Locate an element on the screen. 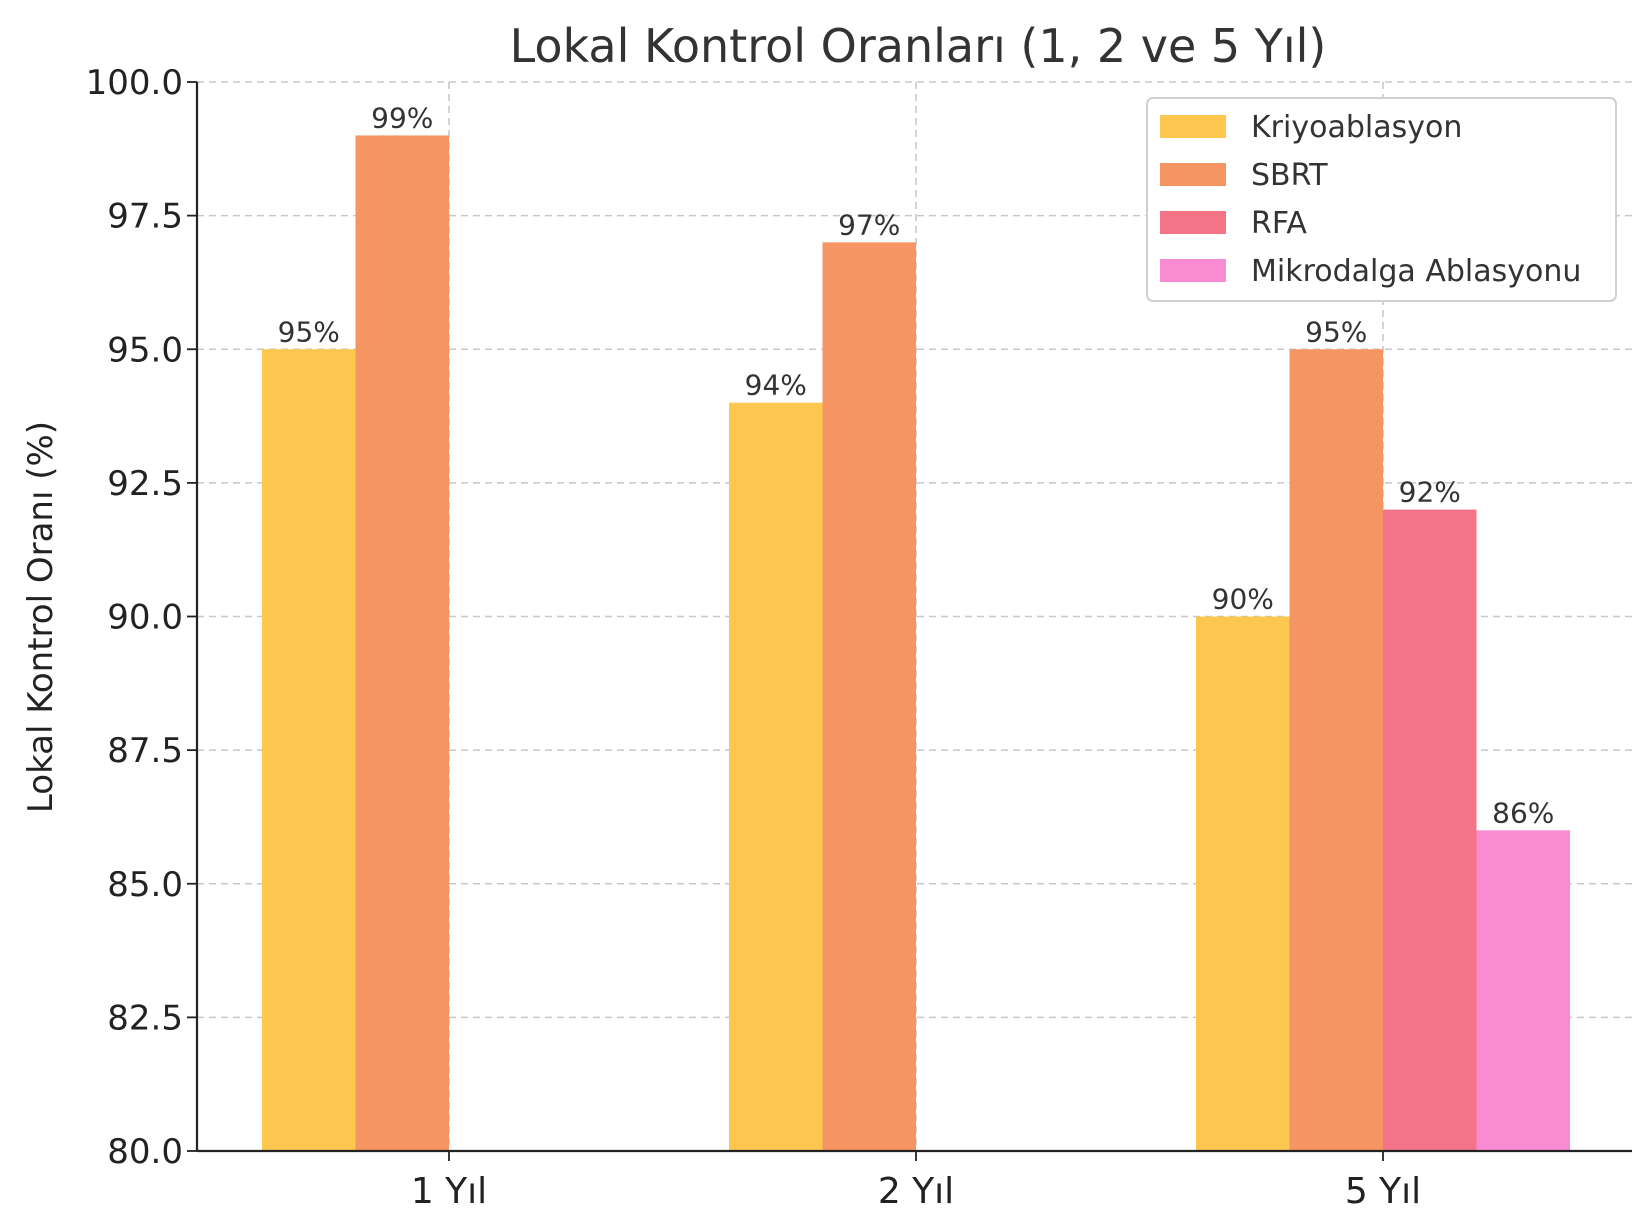  y-tick-label: 90.0 is located at coordinates (145, 618).